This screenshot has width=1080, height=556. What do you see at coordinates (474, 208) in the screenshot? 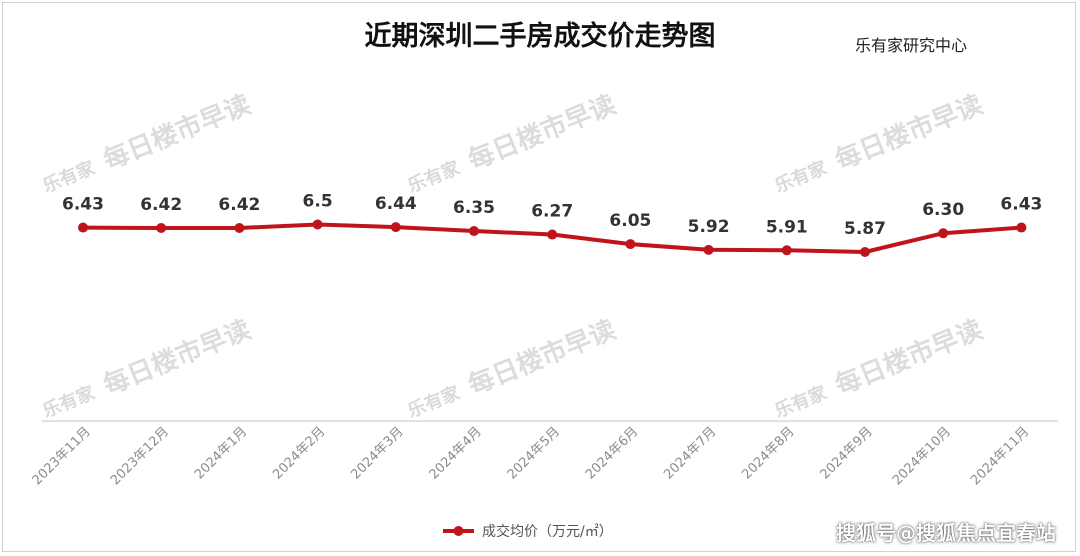
I see `data-label: 6.35` at bounding box center [474, 208].